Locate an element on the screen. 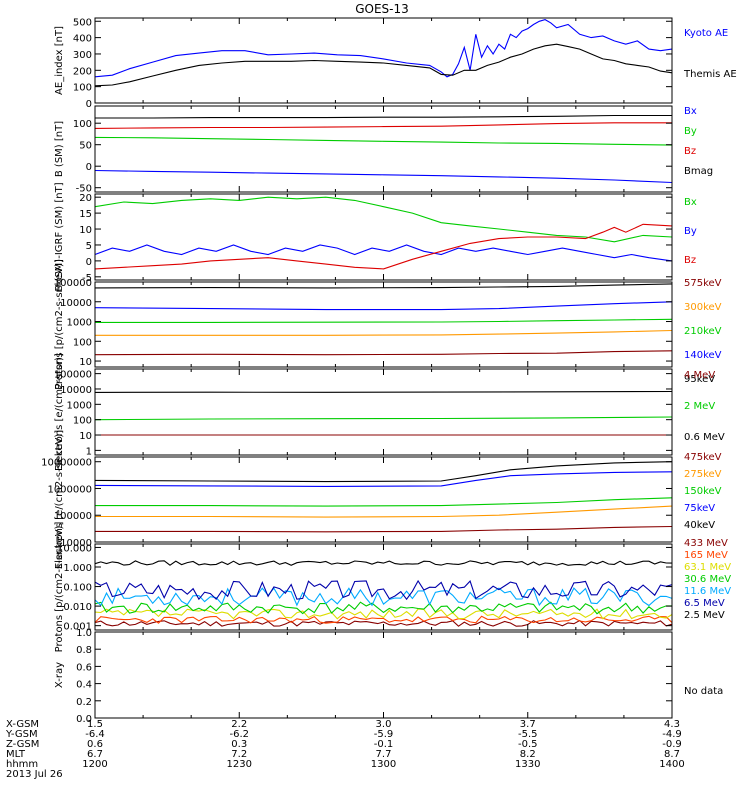 This screenshot has width=750, height=800. legend-label: 150keV is located at coordinates (703, 491).